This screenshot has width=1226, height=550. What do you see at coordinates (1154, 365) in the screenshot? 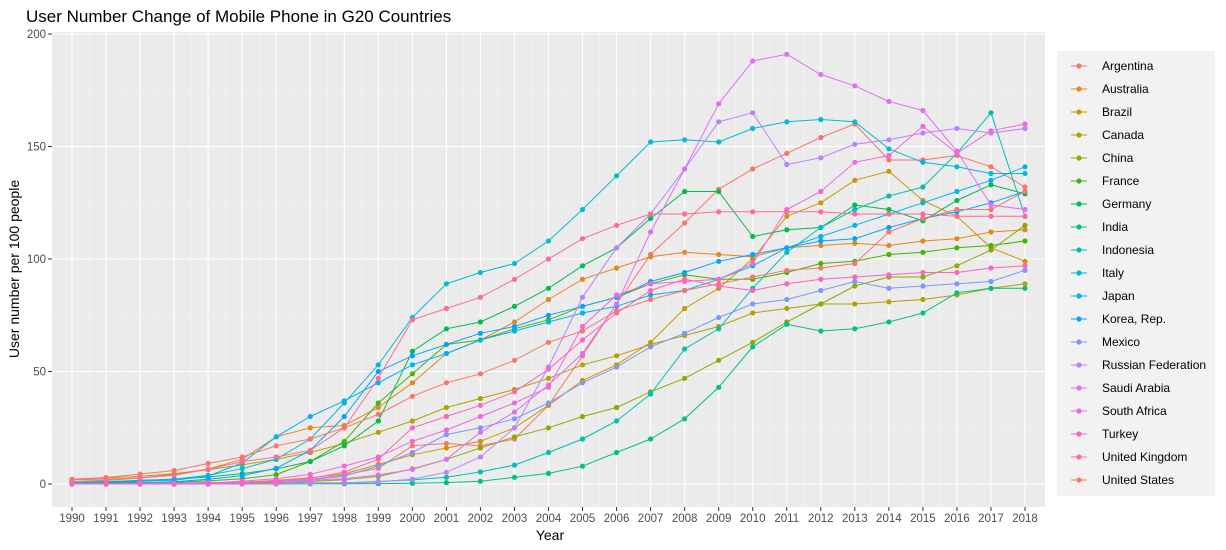
I see `legend-label: Russian Federation` at bounding box center [1154, 365].